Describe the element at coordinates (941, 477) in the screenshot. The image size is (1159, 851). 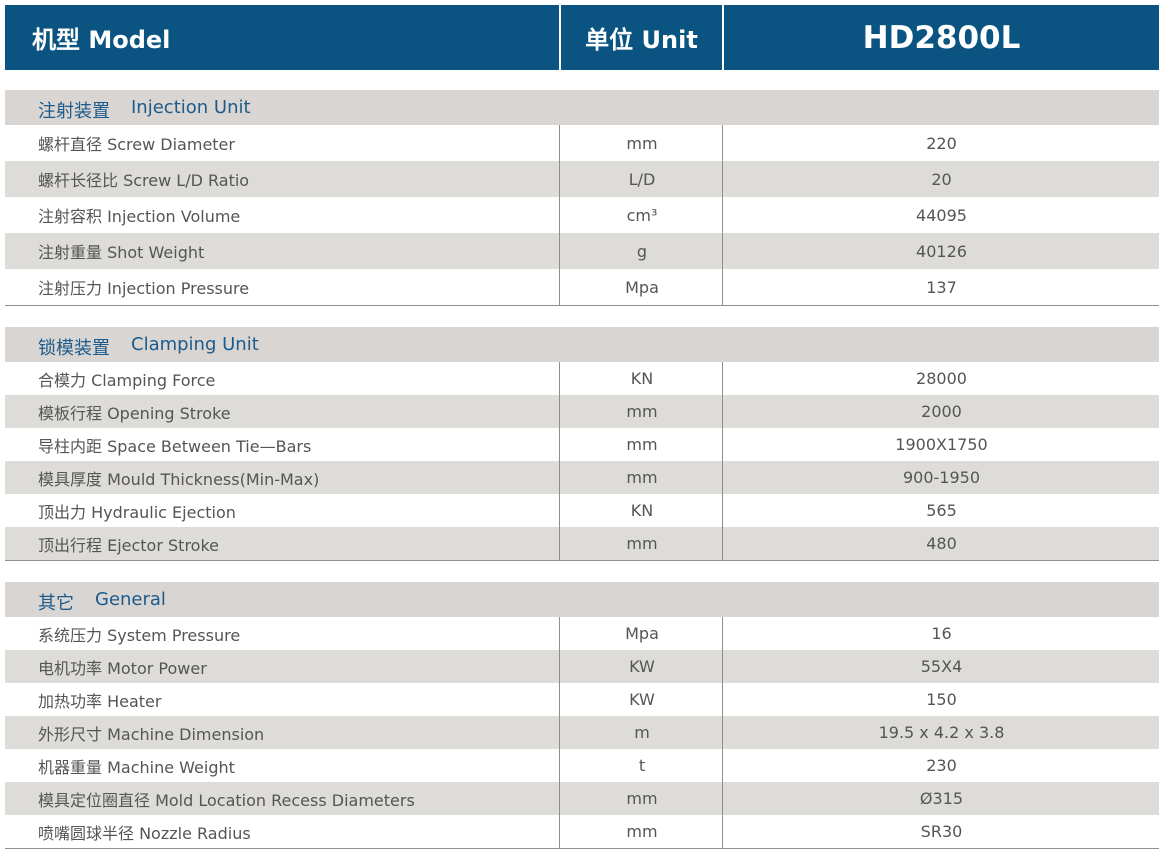
I see `spec-value: 900-1950` at that location.